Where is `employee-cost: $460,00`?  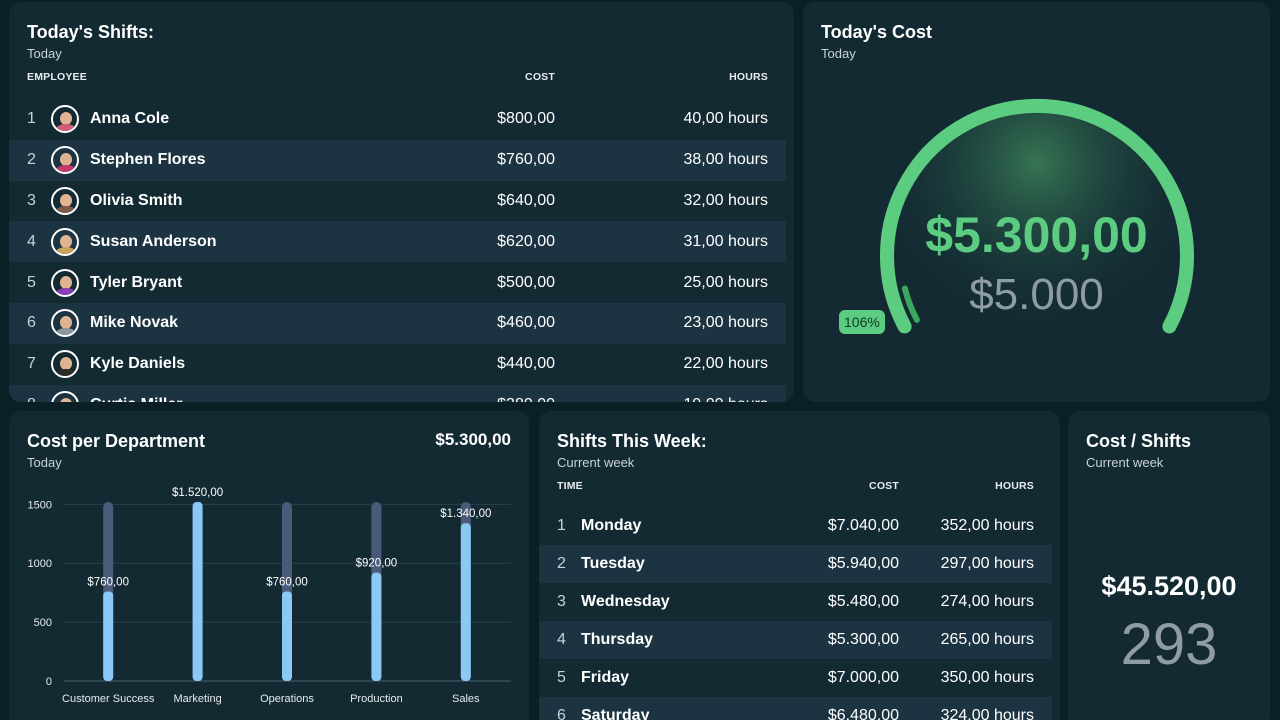
employee-cost: $460,00 is located at coordinates (526, 323).